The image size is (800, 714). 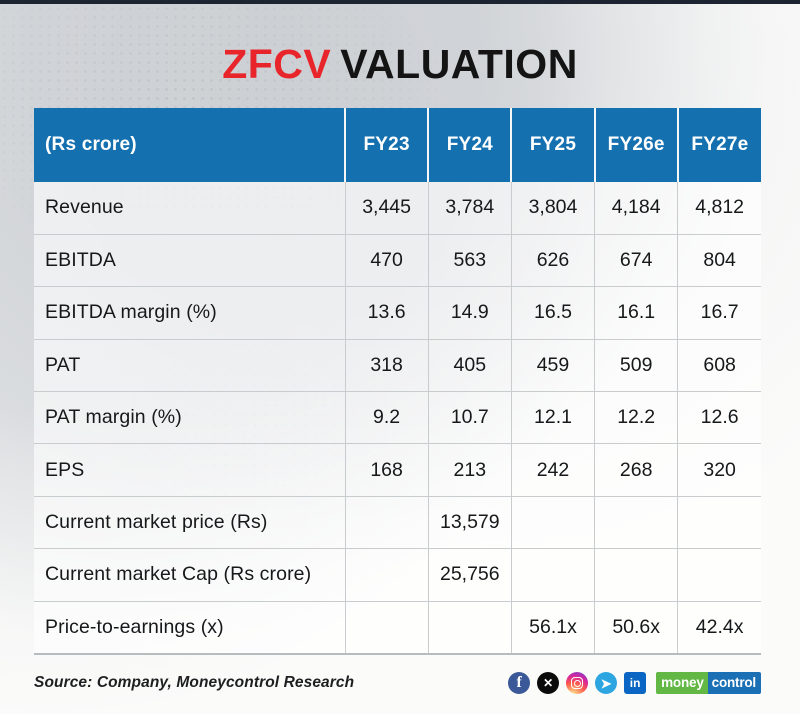 I want to click on cell-value: 674, so click(x=636, y=261).